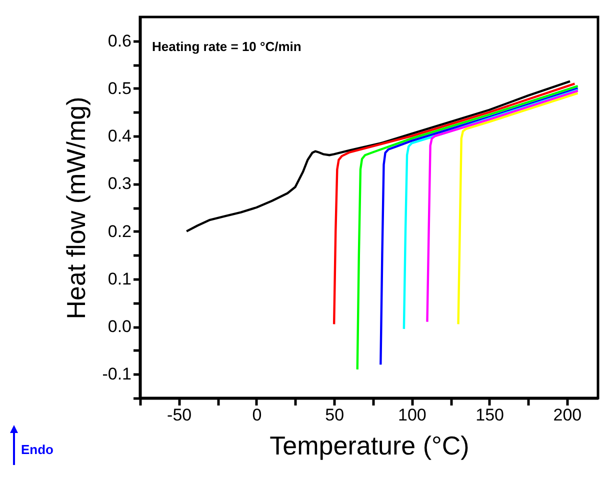 The height and width of the screenshot is (479, 603). What do you see at coordinates (120, 184) in the screenshot?
I see `y-tick-label: 0.3` at bounding box center [120, 184].